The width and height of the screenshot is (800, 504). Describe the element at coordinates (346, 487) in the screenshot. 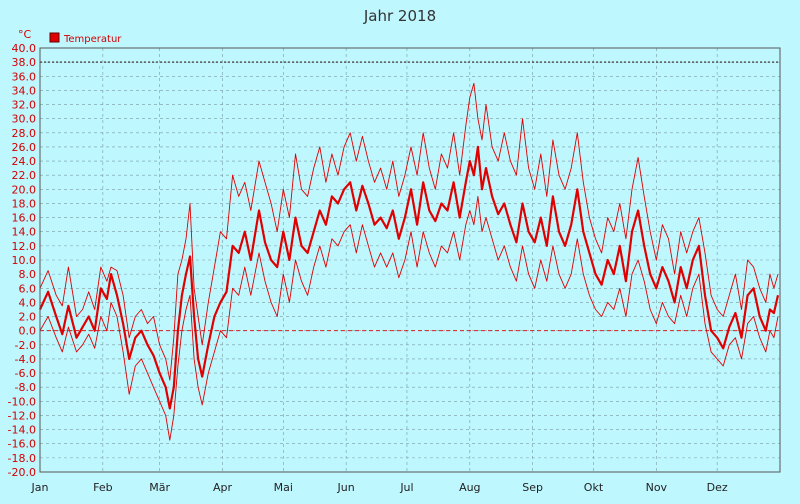

I see `x-tick-label: Jun` at that location.